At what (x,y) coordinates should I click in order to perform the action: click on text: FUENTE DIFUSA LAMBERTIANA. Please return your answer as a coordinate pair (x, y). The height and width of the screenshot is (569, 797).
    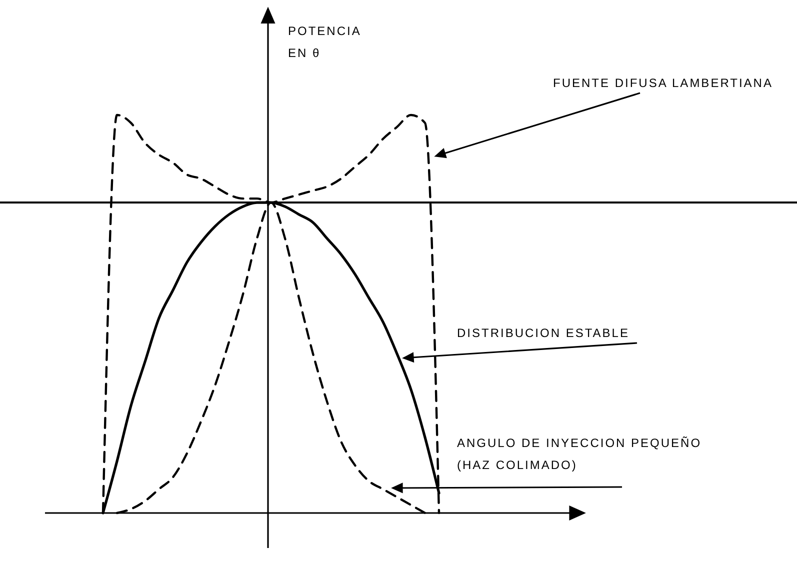
    Looking at the image, I should click on (663, 83).